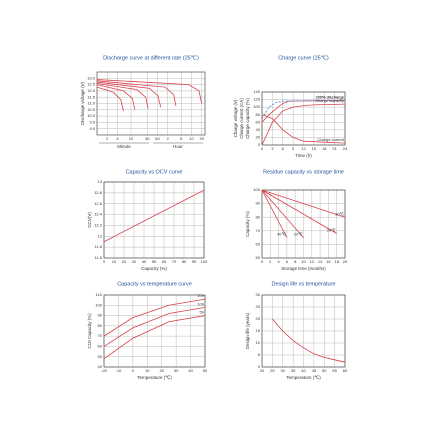 The height and width of the screenshot is (430, 430). What do you see at coordinates (89, 331) in the screenshot?
I see `y-axis-label: C10 Capacity (%)` at bounding box center [89, 331].